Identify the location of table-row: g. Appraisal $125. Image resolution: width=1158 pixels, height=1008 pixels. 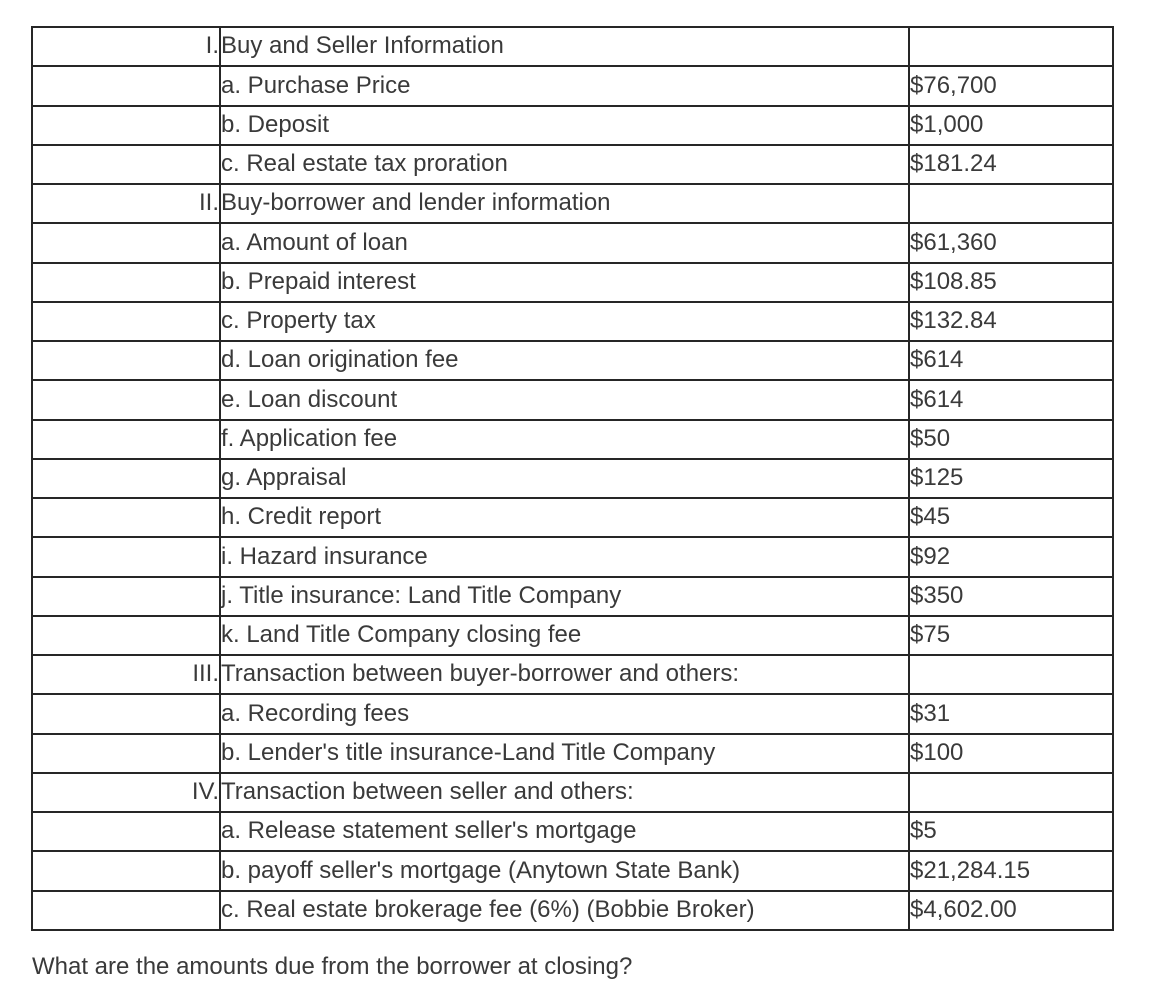
(572, 478).